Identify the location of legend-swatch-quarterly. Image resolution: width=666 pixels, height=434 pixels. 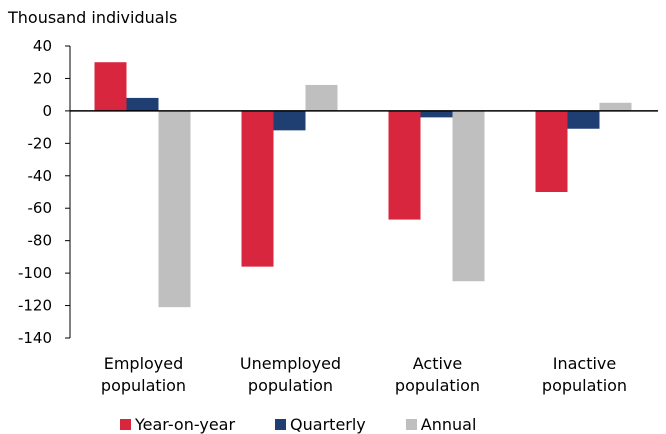
(281, 424).